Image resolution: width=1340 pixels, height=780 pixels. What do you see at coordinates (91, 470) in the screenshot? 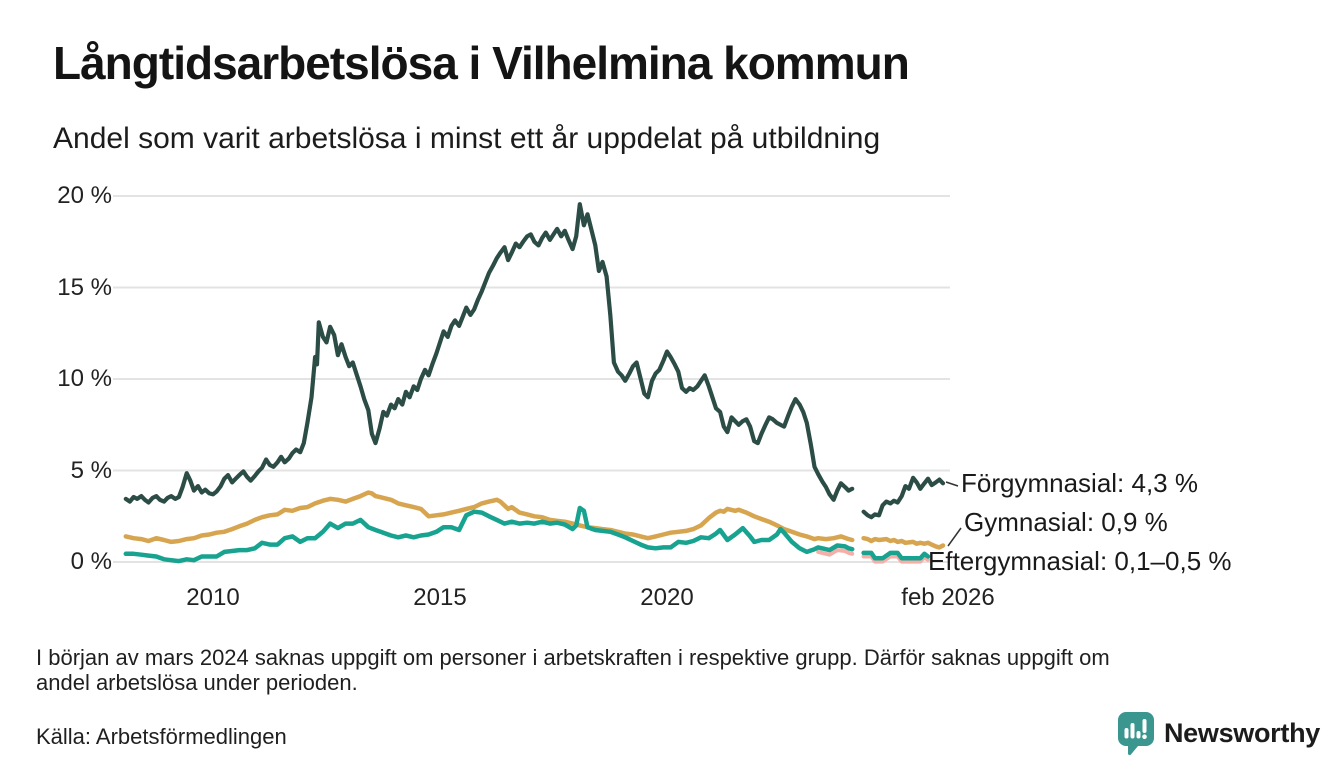
I see `y-axis-tick-5: 5 %` at bounding box center [91, 470].